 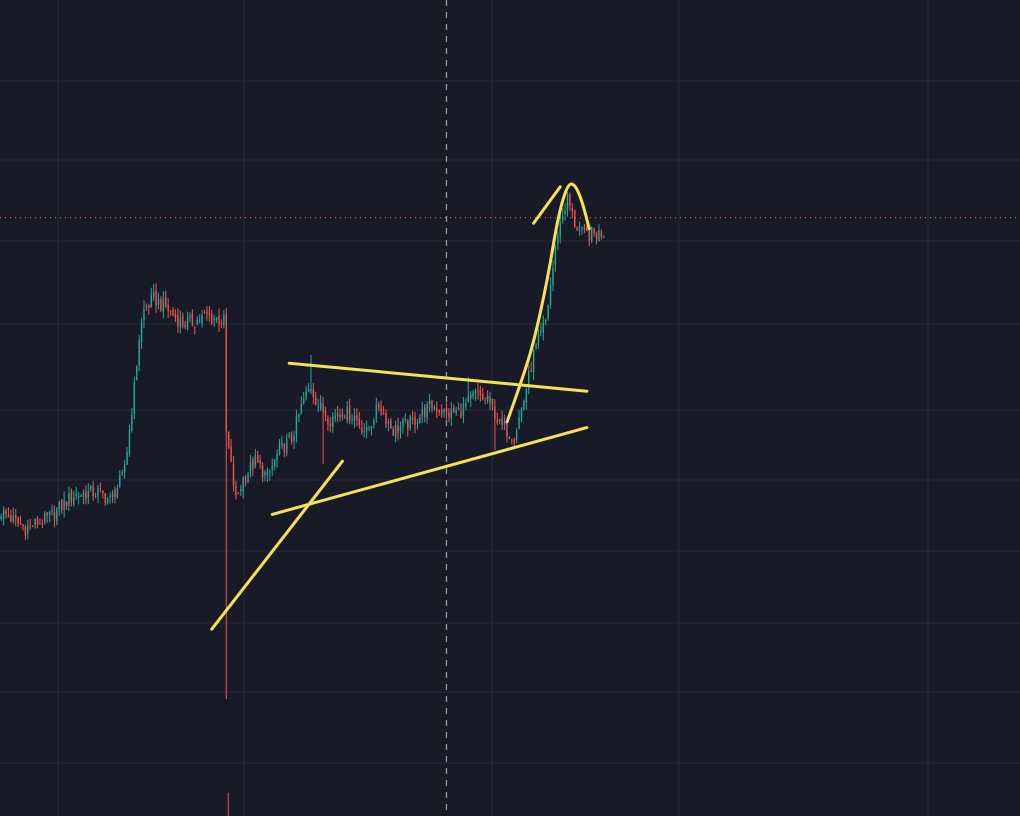 What do you see at coordinates (277, 545) in the screenshot?
I see `steep-trendline` at bounding box center [277, 545].